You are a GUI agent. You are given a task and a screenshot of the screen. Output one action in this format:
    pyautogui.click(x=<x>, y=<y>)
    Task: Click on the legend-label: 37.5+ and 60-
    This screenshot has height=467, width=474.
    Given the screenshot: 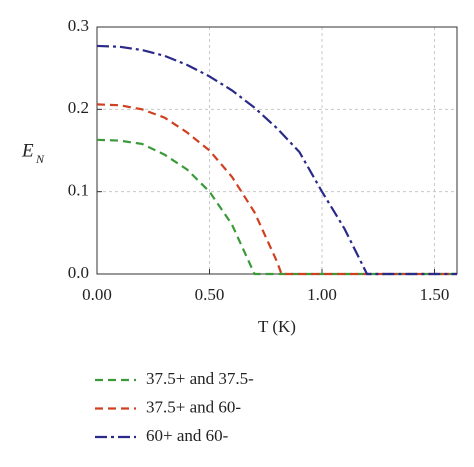 What is the action you would take?
    pyautogui.click(x=193, y=406)
    